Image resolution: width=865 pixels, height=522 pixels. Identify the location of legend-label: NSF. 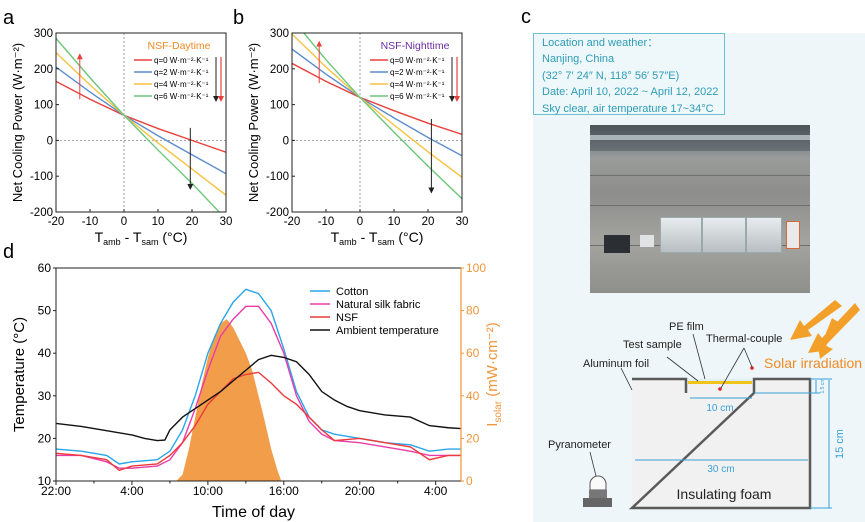
(347, 318).